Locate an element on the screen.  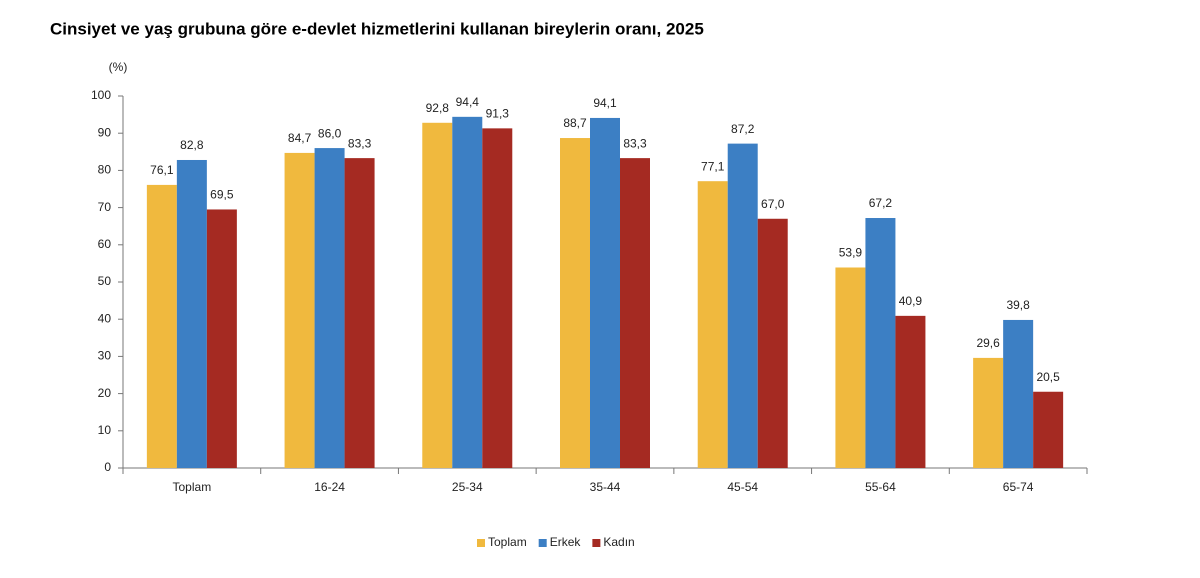
value-label: 67,0 is located at coordinates (773, 204).